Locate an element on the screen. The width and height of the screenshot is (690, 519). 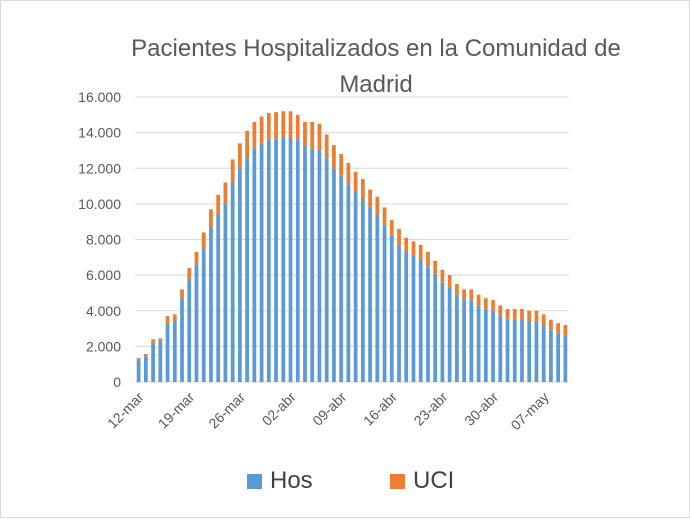
y-tick-label: 14.000 is located at coordinates (99, 133).